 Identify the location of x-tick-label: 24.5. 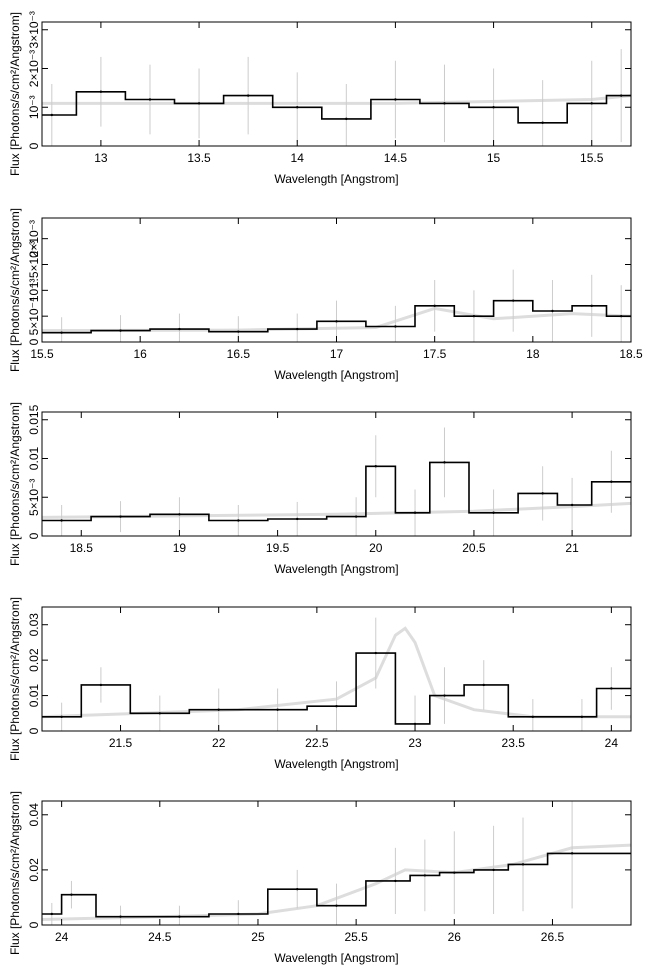
(160, 937).